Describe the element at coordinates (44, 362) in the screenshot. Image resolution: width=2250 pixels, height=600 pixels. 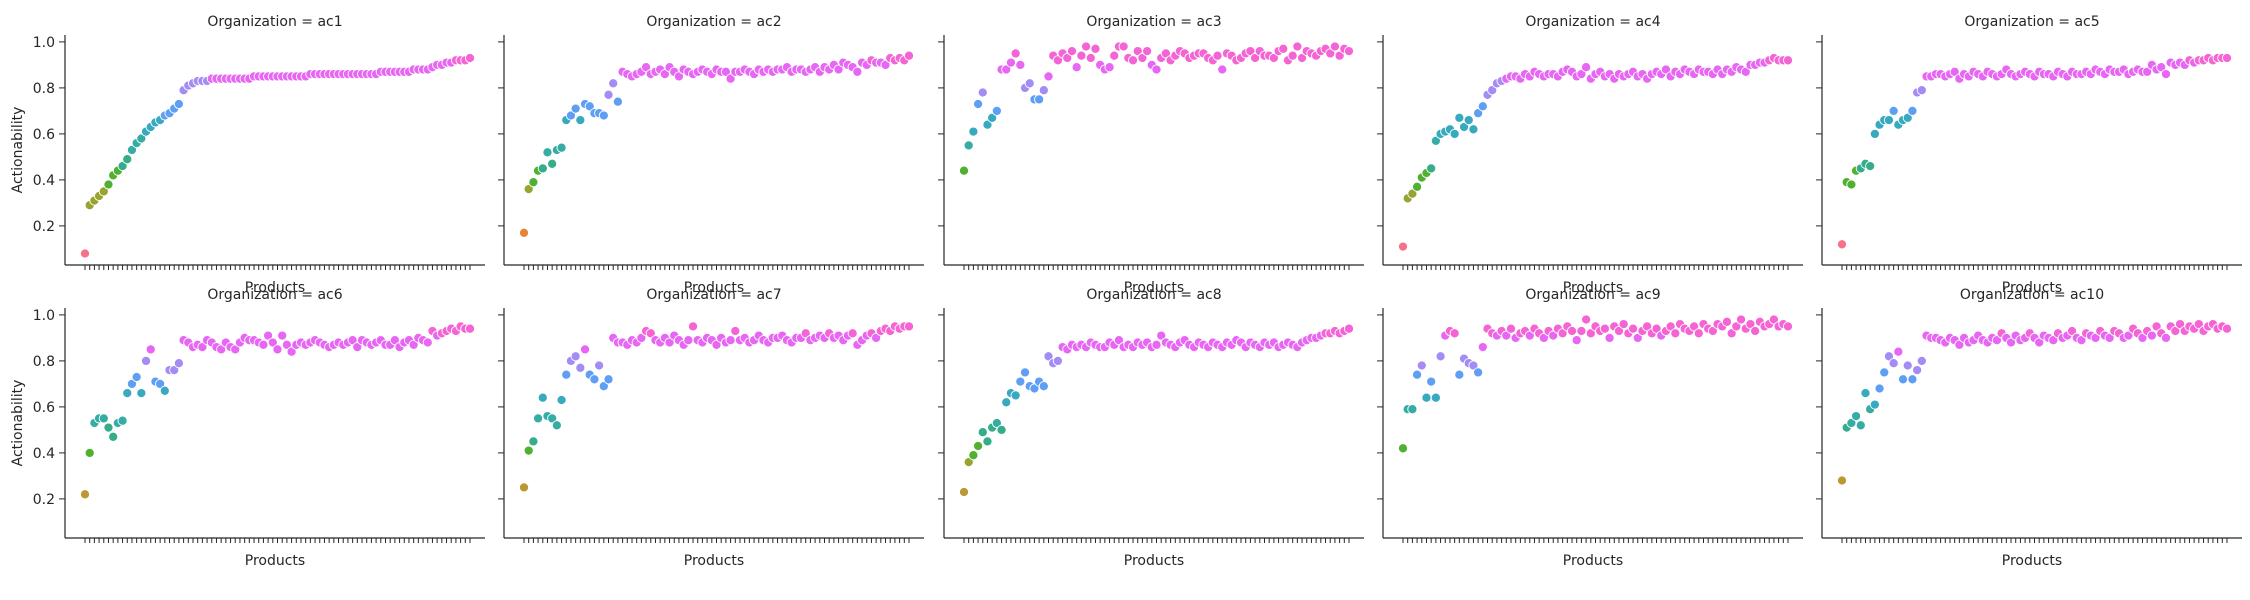
I see `y-tick-label: 0.8` at that location.